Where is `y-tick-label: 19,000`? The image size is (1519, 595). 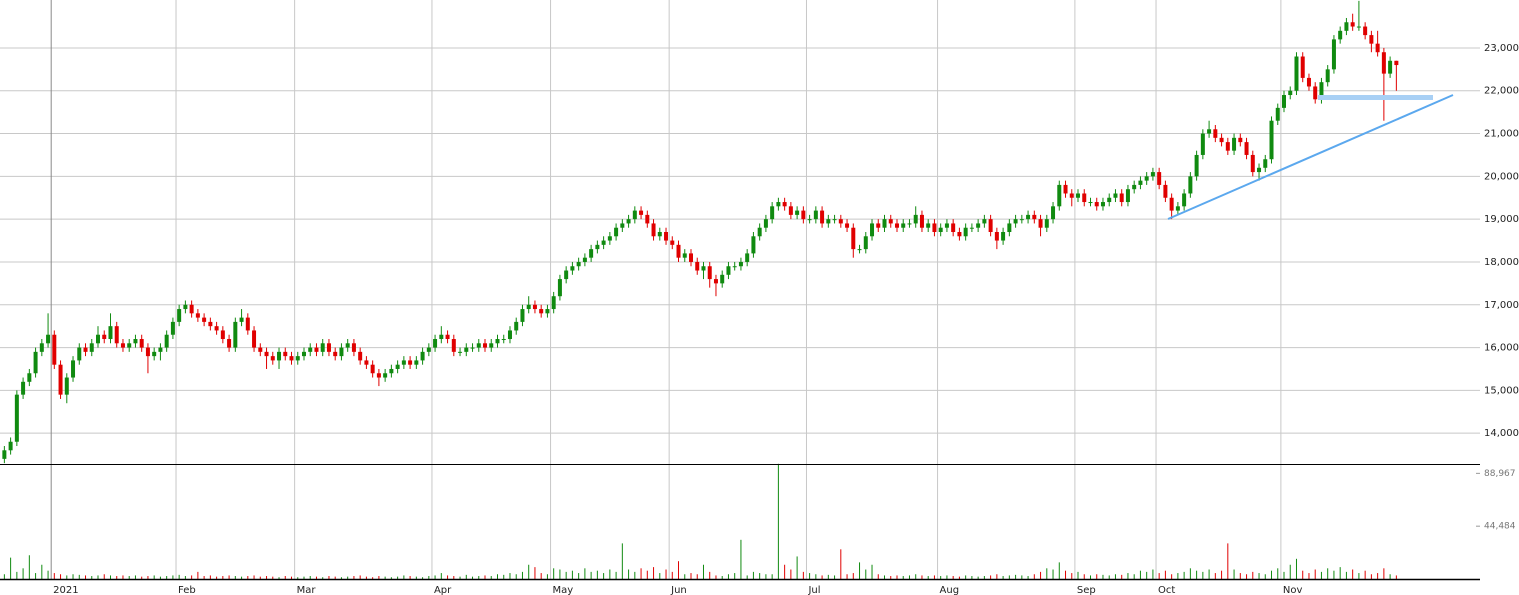
y-tick-label: 19,000 is located at coordinates (1501, 219).